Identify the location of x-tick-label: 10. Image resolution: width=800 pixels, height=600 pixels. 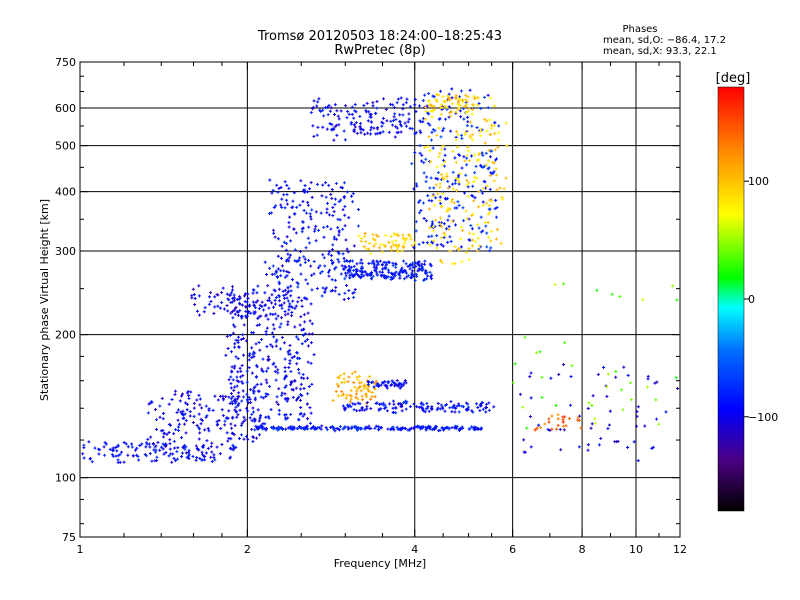
(636, 549).